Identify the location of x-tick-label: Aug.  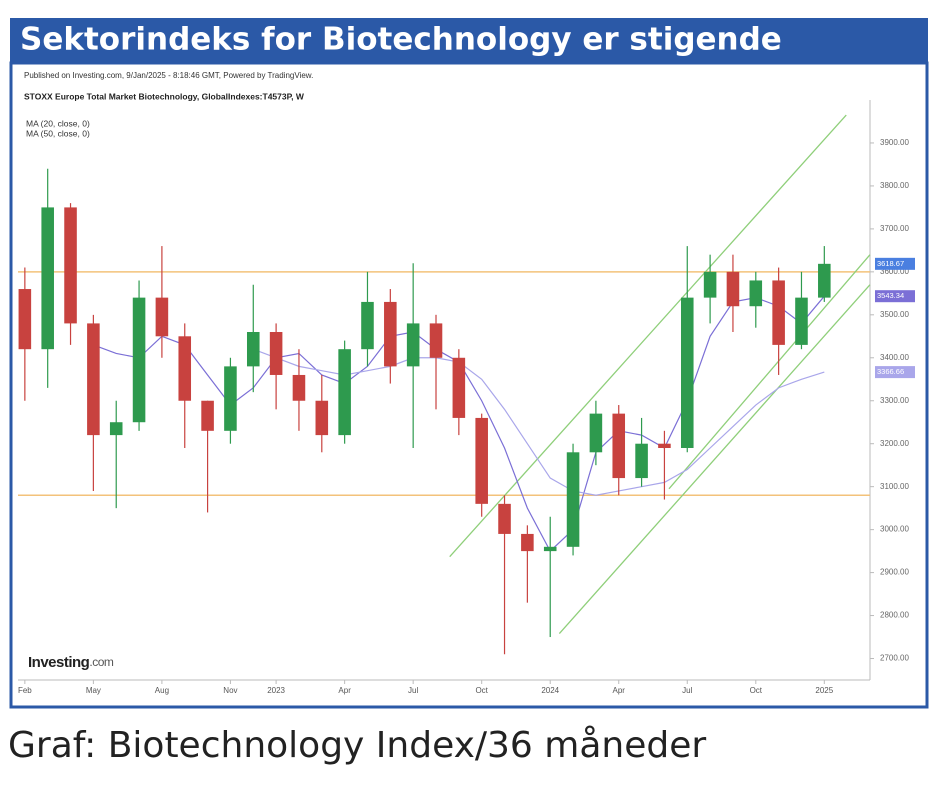
(162, 690).